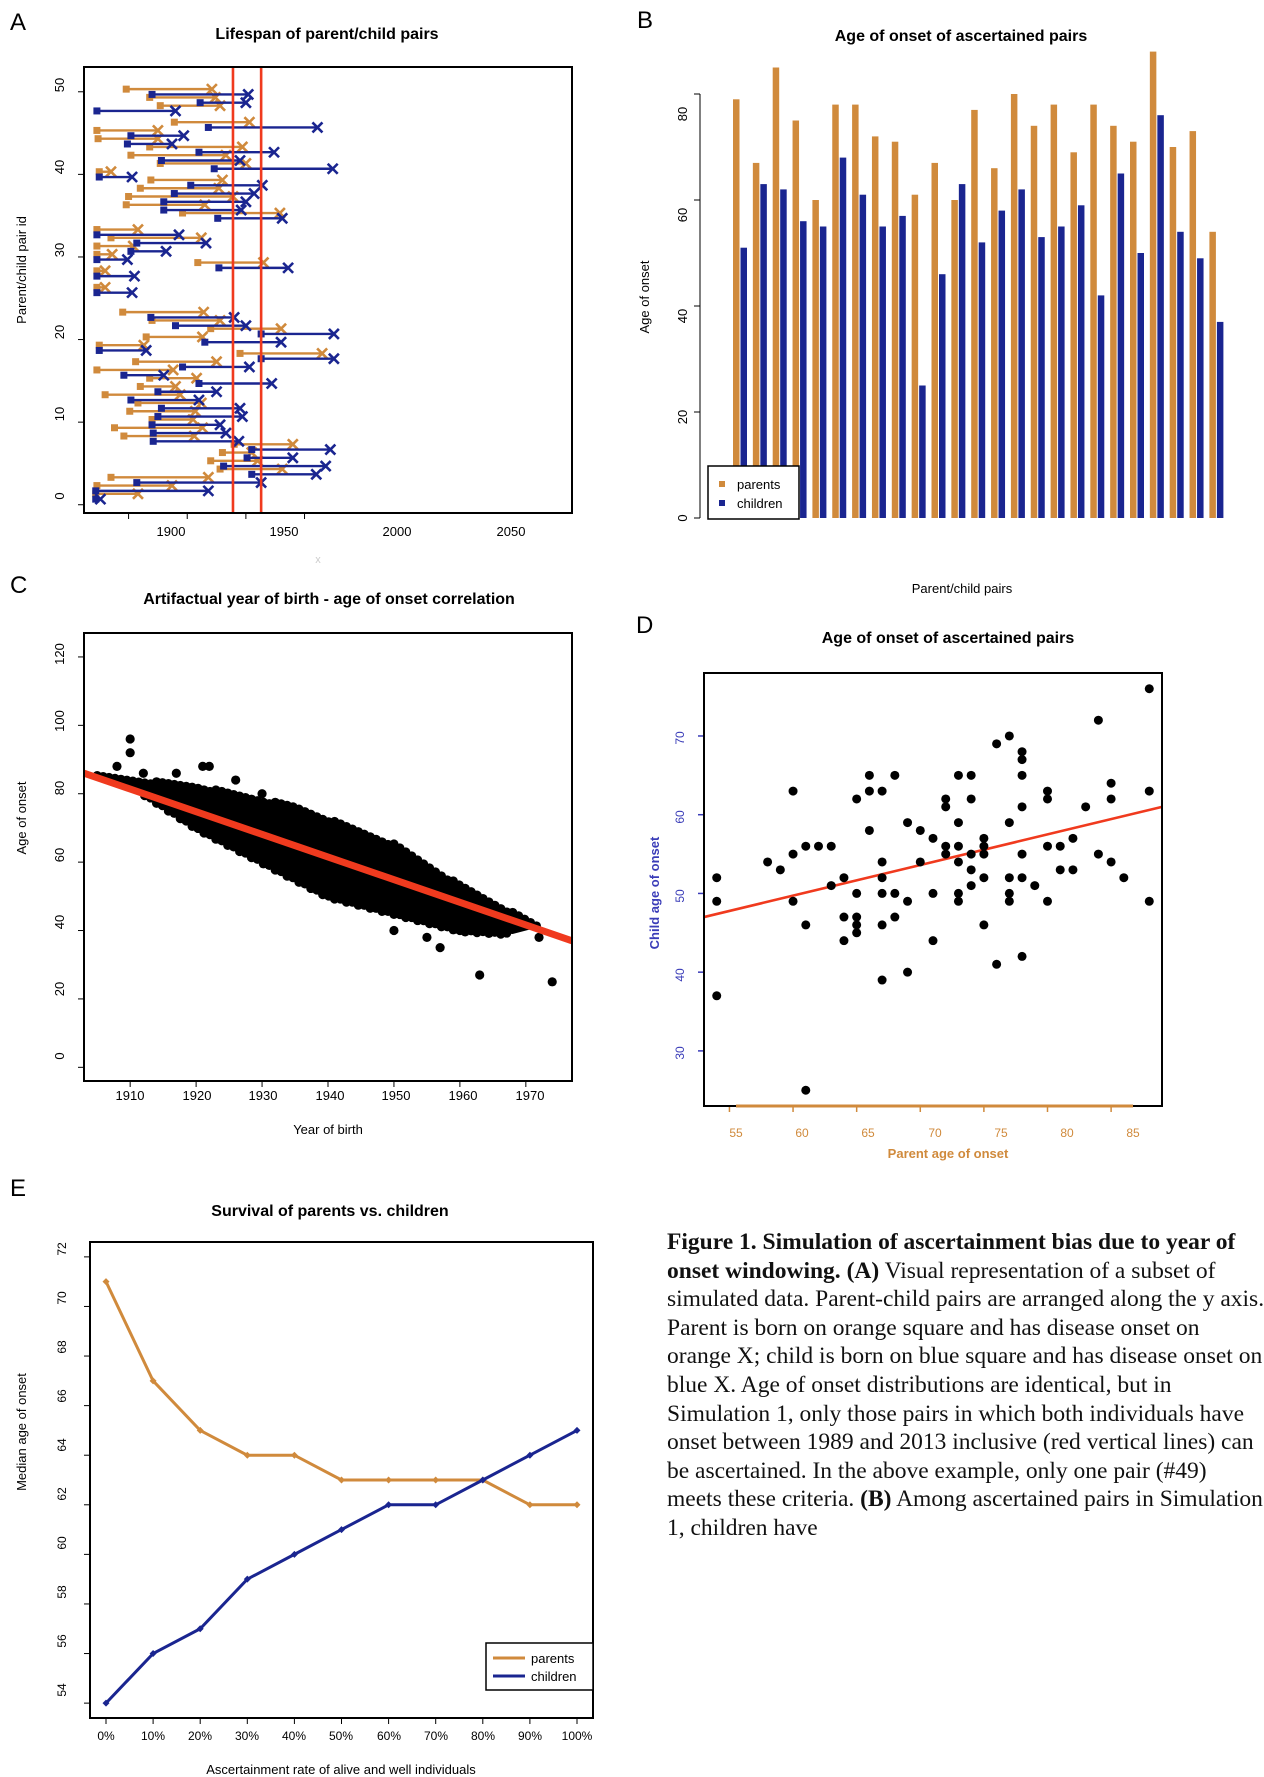 The image size is (1264, 1777). Describe the element at coordinates (802, 1133) in the screenshot. I see `x-tick-label: 60` at that location.